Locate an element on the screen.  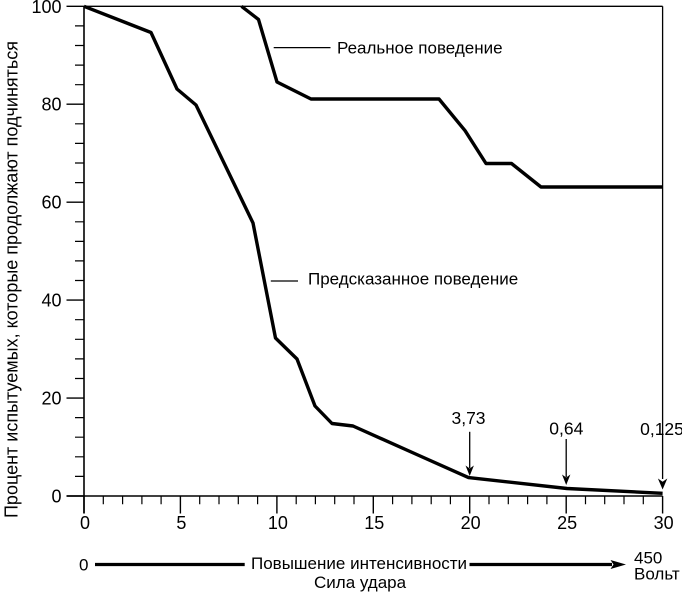
svg-text: 60 is located at coordinates (51, 203).